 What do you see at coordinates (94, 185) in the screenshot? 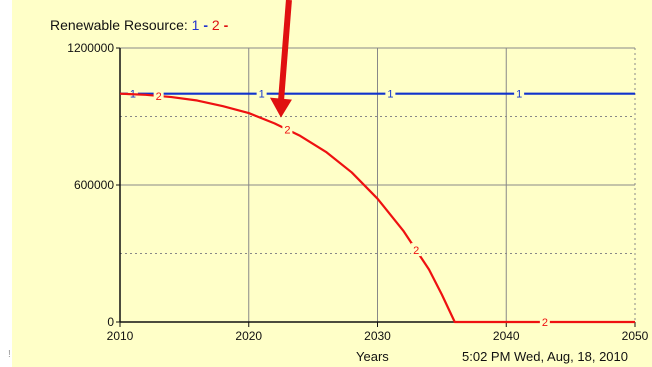
I see `y-tick-label: 600000` at bounding box center [94, 185].